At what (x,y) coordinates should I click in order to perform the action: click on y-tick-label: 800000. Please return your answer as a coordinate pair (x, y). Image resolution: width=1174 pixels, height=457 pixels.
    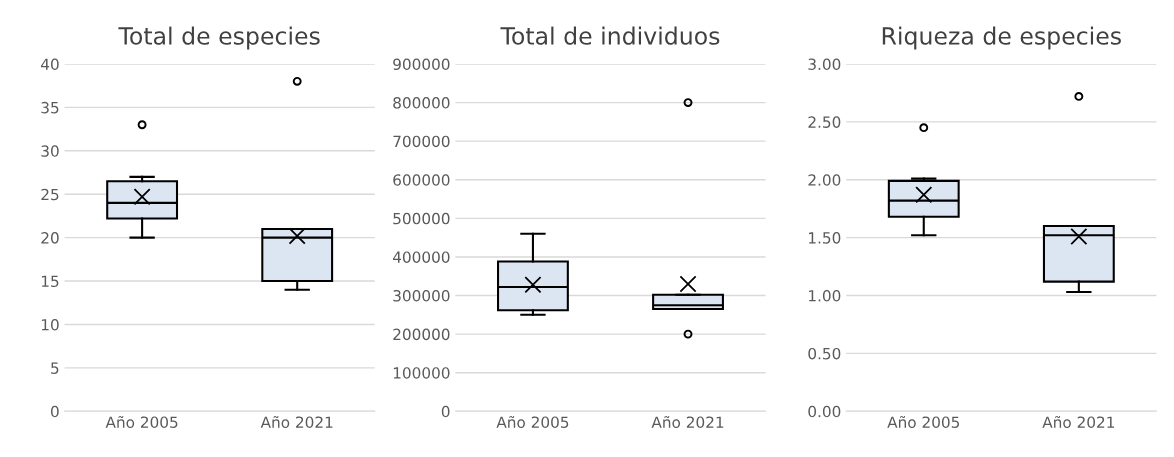
    Looking at the image, I should click on (421, 103).